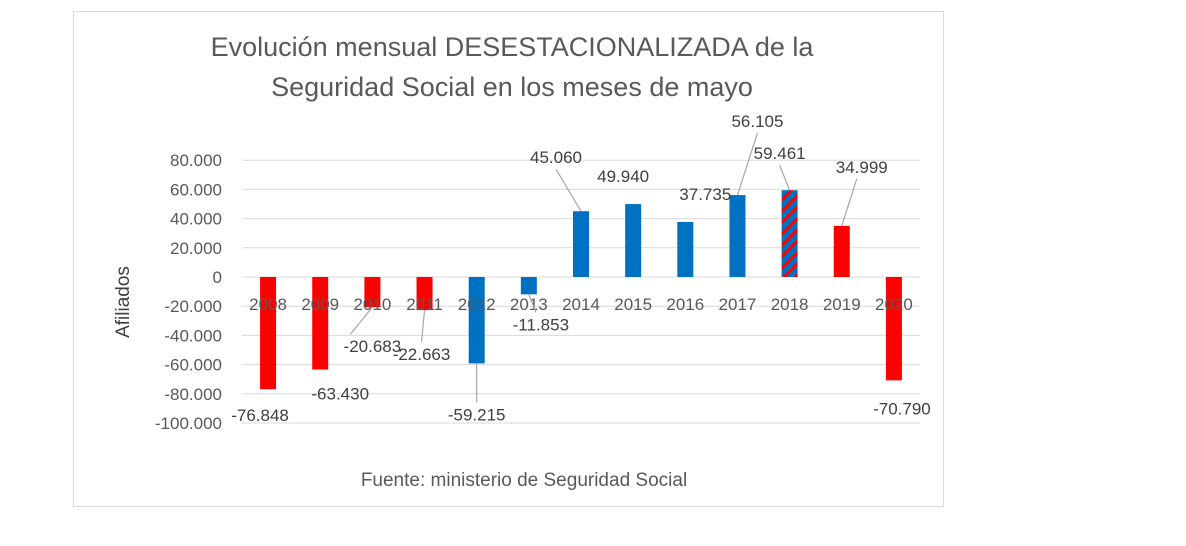  Describe the element at coordinates (512, 87) in the screenshot. I see `chart-title-line-2: Seguridad Social en los meses de mayo` at that location.